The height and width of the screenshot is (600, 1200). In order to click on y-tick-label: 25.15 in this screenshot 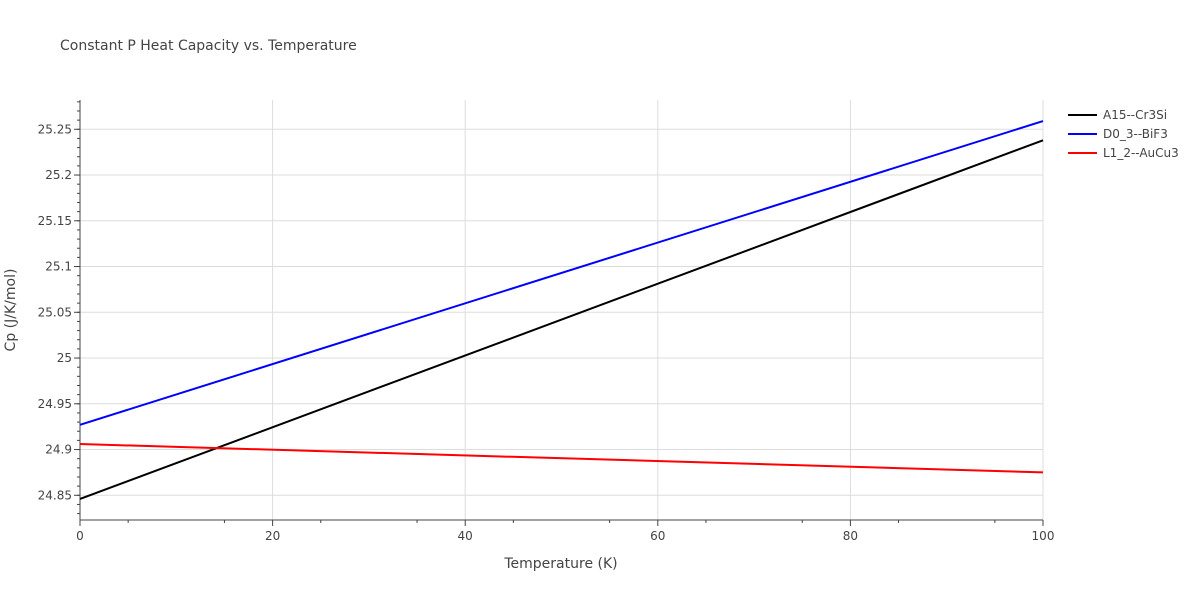, I will do `click(55, 221)`.